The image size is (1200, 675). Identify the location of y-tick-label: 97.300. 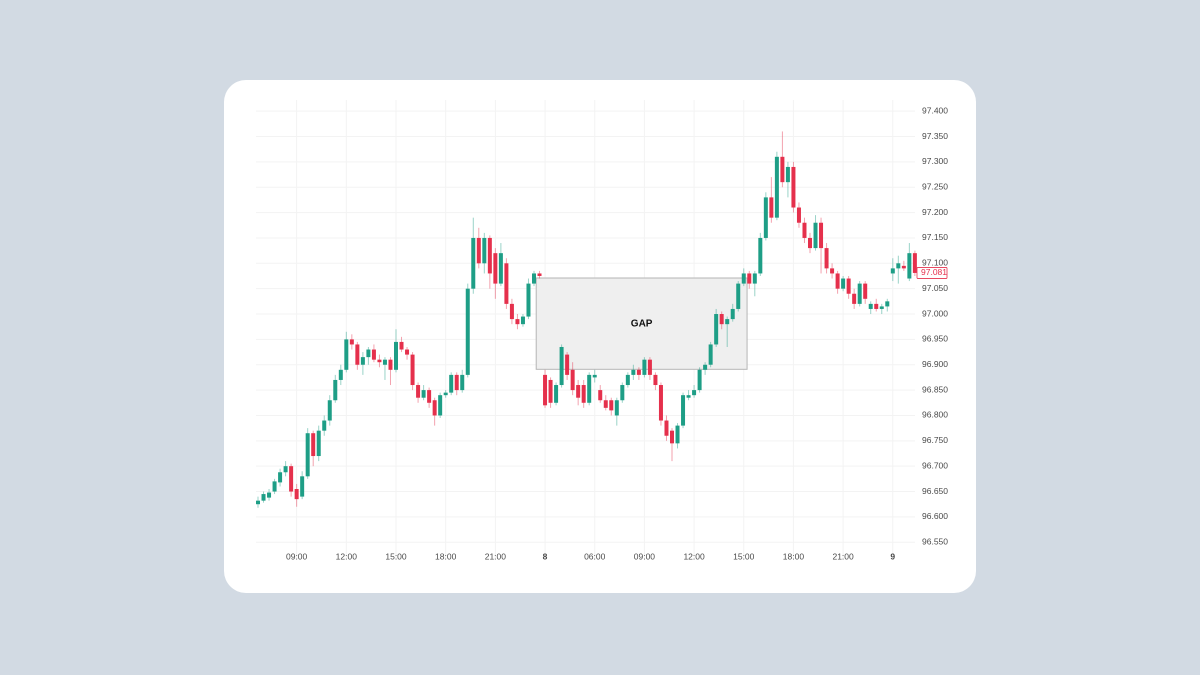
(935, 161).